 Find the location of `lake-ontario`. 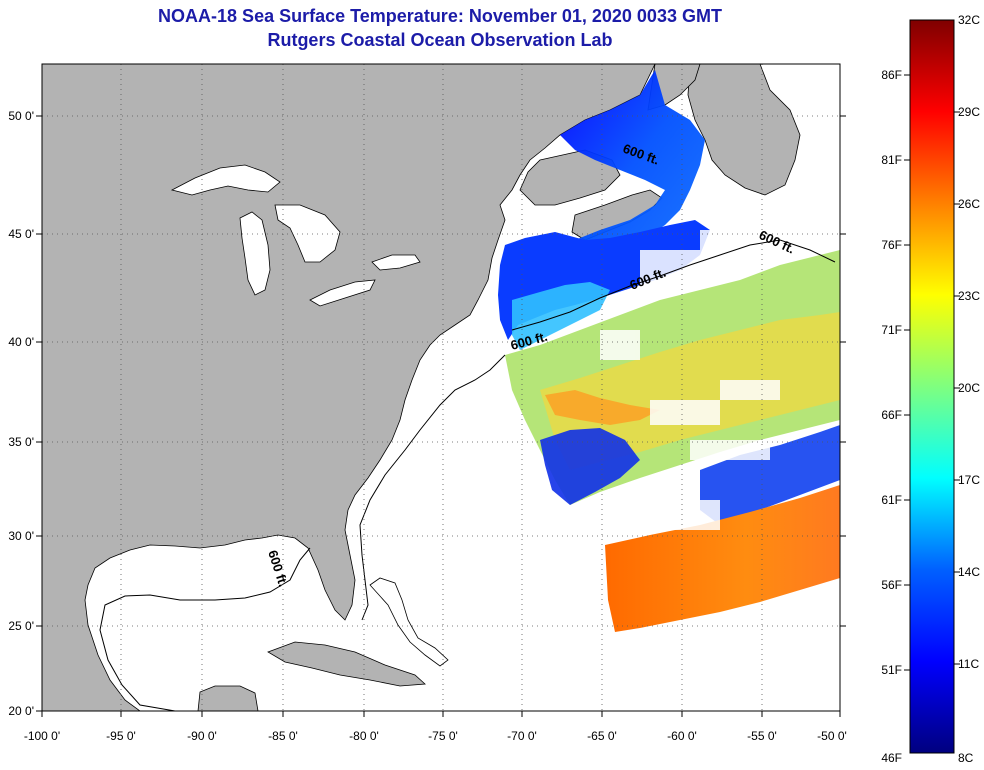

lake-ontario is located at coordinates (396, 262).